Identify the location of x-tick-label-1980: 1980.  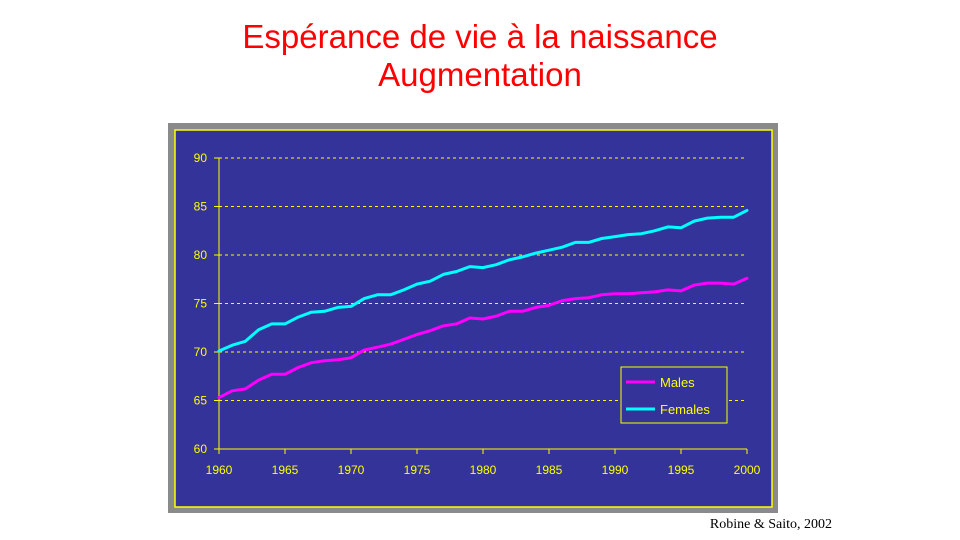
(483, 470).